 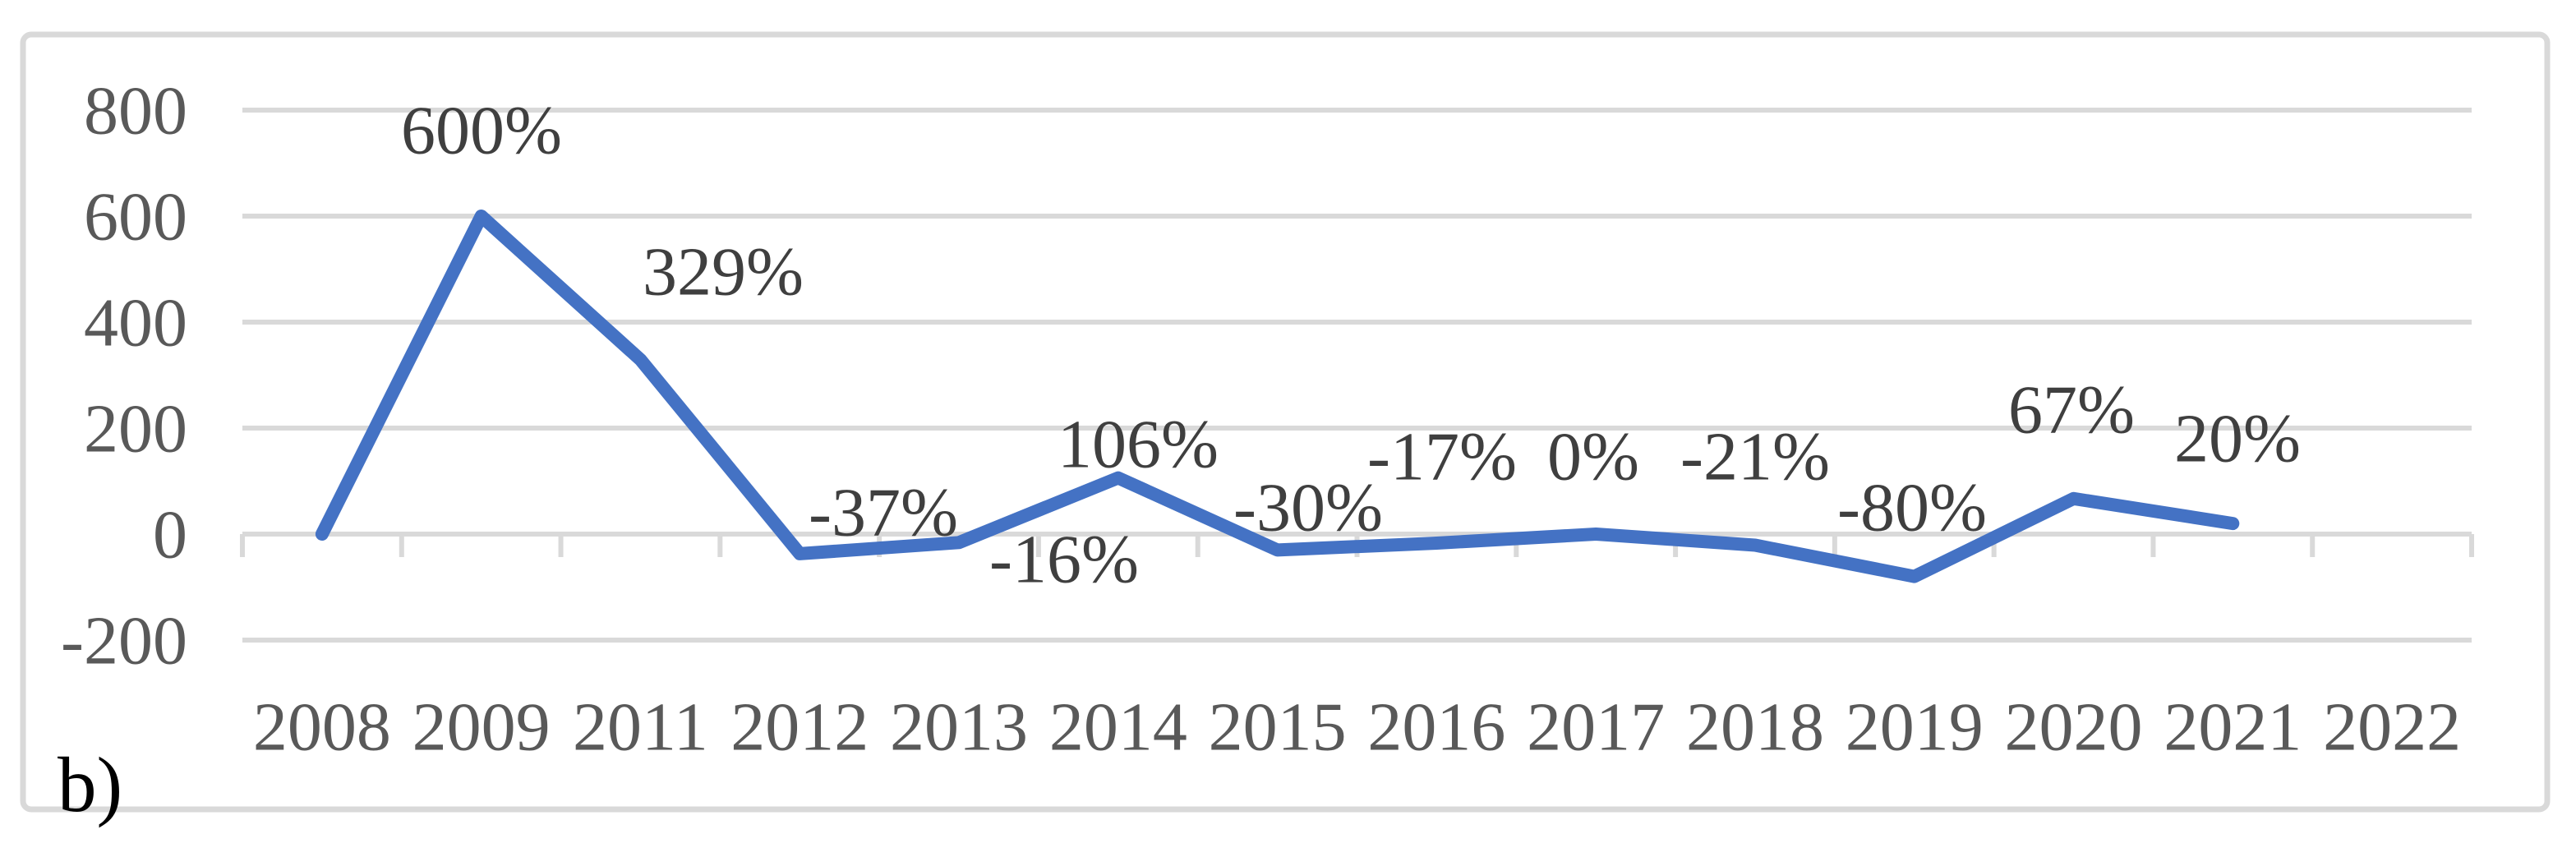 What do you see at coordinates (481, 131) in the screenshot?
I see `data-label: 600%` at bounding box center [481, 131].